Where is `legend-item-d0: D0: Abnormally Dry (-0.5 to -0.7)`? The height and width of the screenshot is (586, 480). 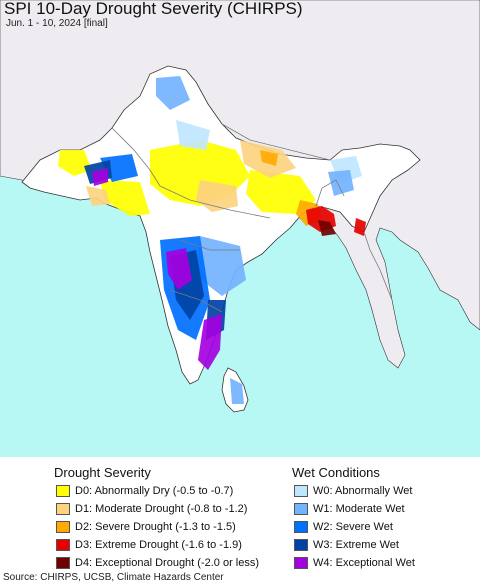
legend-item-d0: D0: Abnormally Dry (-0.5 to -0.7) is located at coordinates (144, 491).